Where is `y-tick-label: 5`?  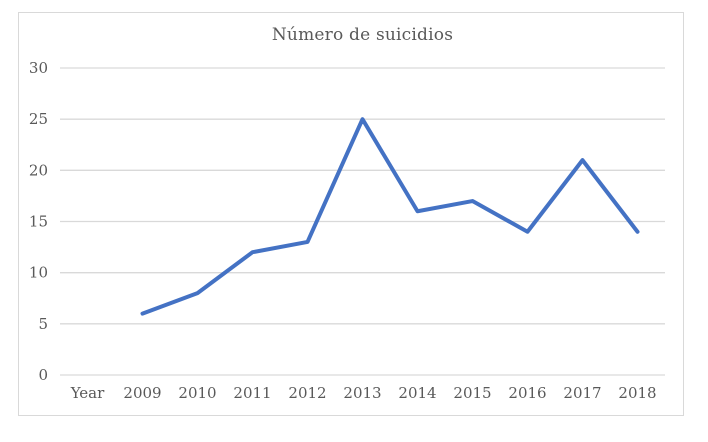
y-tick-label: 5 is located at coordinates (43, 324).